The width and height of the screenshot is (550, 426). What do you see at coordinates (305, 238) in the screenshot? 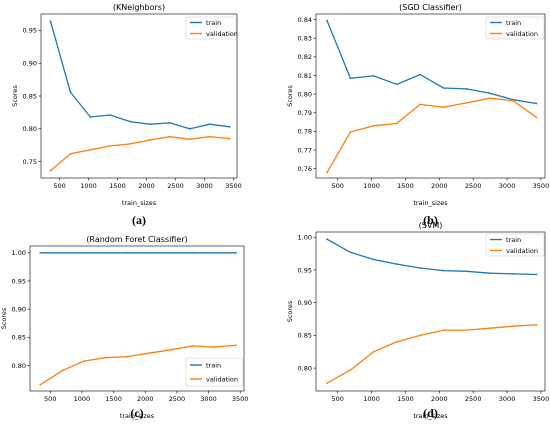
I see `y-tick-label: 1.00` at bounding box center [305, 238].